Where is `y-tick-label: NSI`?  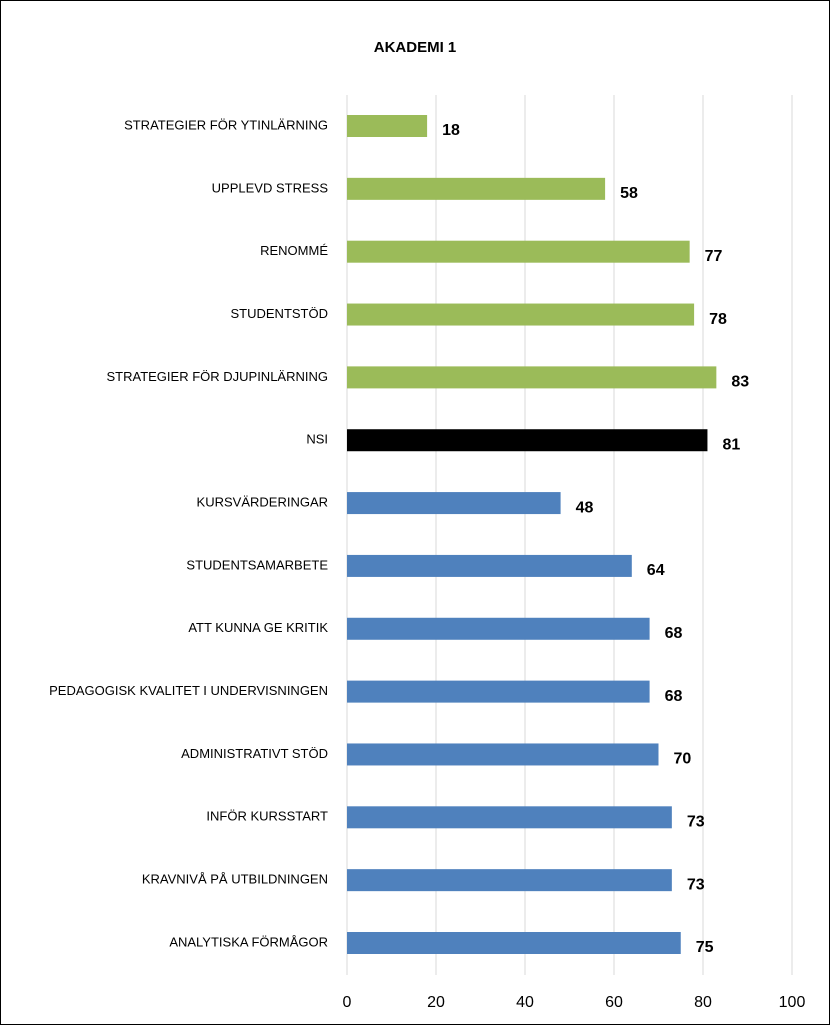
y-tick-label: NSI is located at coordinates (317, 439).